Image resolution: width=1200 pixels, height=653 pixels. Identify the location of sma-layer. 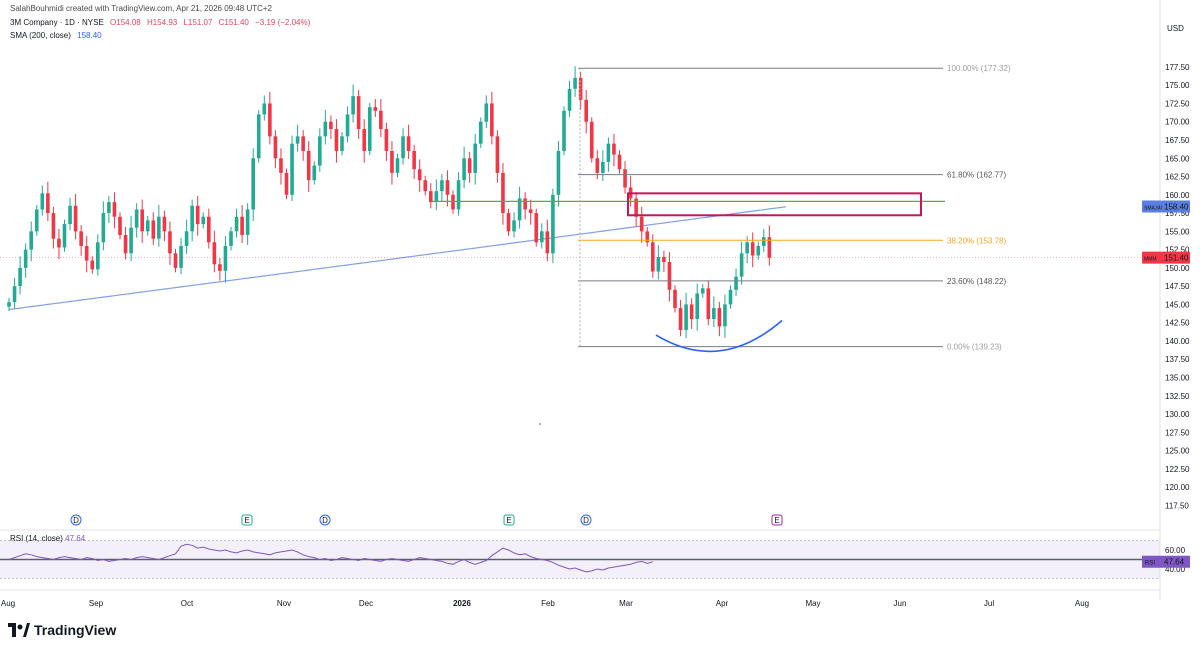
(397, 258).